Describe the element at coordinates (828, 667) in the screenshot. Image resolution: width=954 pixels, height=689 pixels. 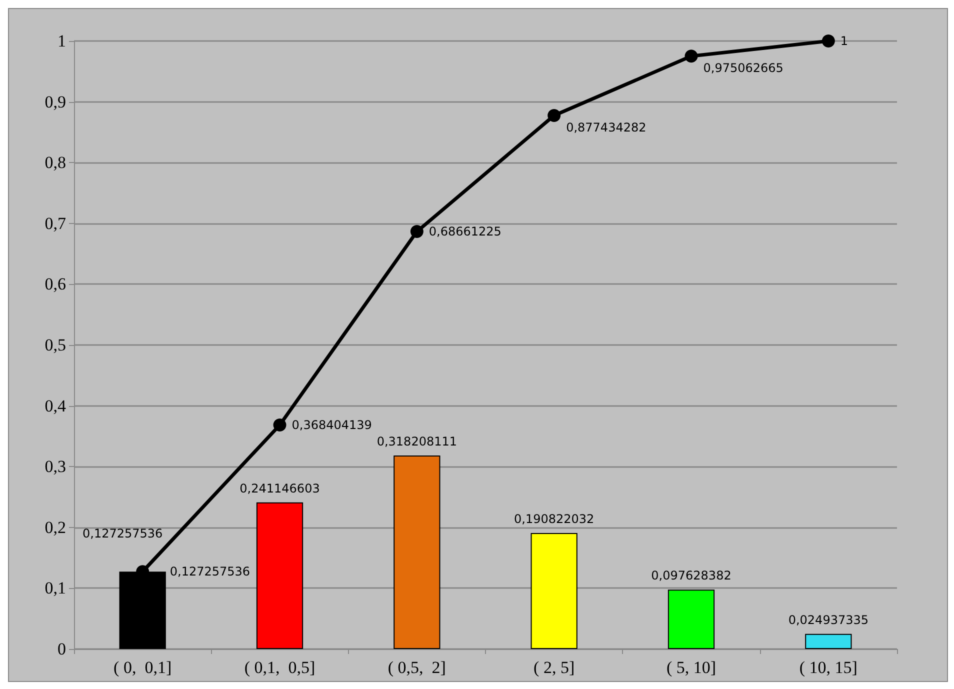
I see `x-tick-label: ( 10, 15]` at that location.